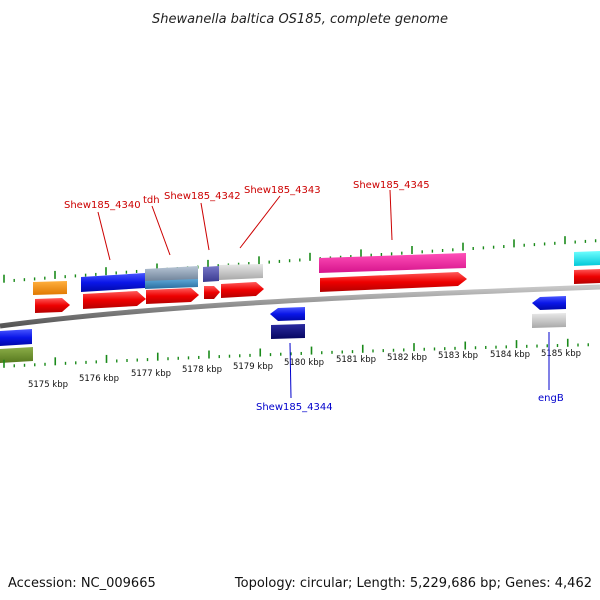 The image size is (600, 600). Describe the element at coordinates (392, 263) in the screenshot. I see `gene-block-shew4345-pink` at that location.